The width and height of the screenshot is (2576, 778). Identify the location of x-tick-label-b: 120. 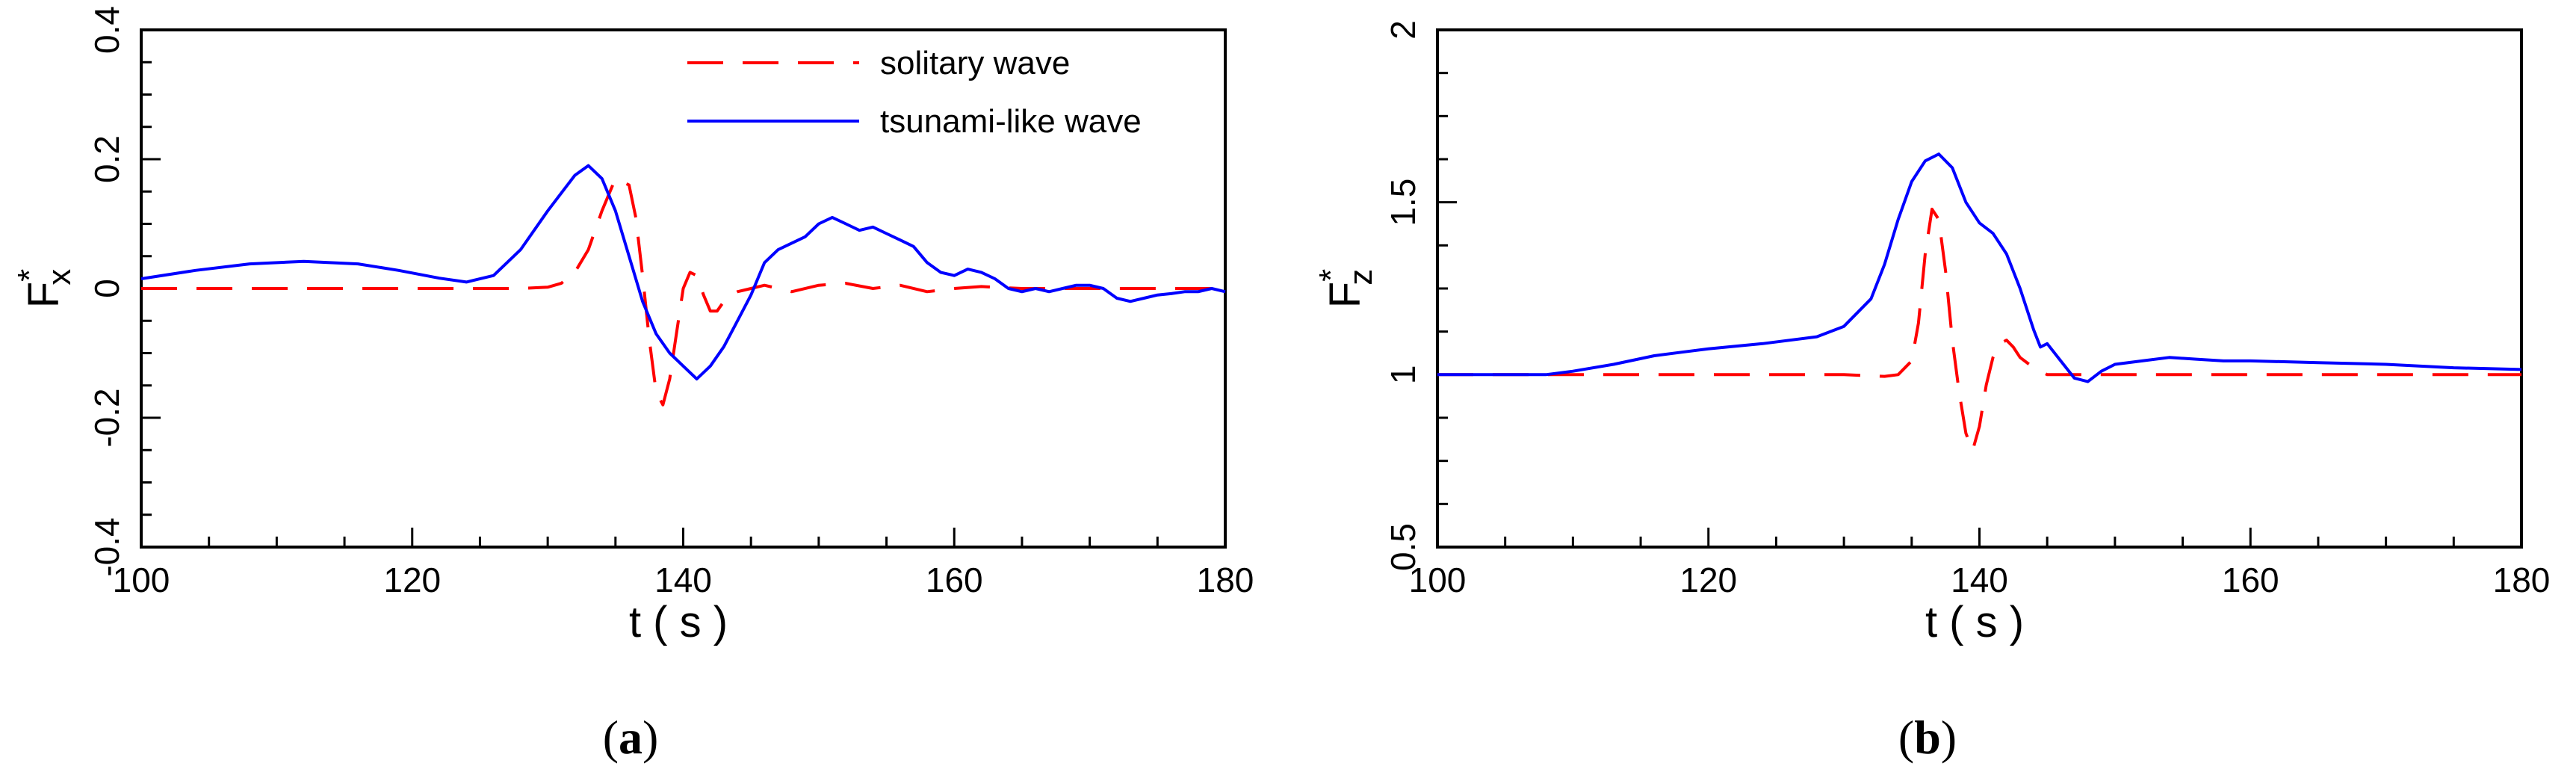
(1708, 580).